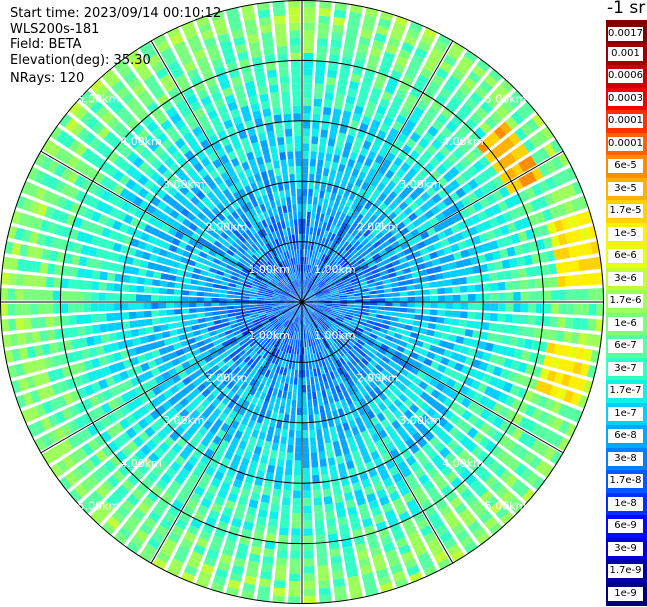 This screenshot has width=647, height=607. What do you see at coordinates (625, 346) in the screenshot?
I see `colorbar-tick-label: 6e-7` at bounding box center [625, 346].